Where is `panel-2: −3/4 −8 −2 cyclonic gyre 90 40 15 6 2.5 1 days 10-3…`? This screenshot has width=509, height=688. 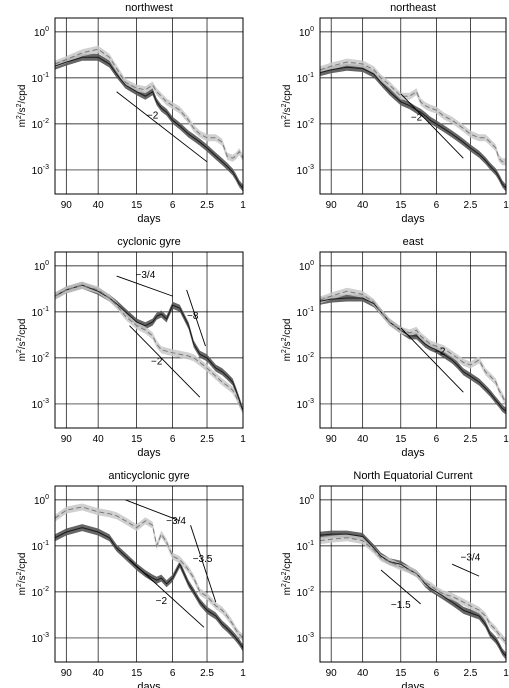 panel-2: −3/4 −8 −2 cyclonic gyre 90 40 15 6 2.5 1 days 10-3… is located at coordinates (131, 347).